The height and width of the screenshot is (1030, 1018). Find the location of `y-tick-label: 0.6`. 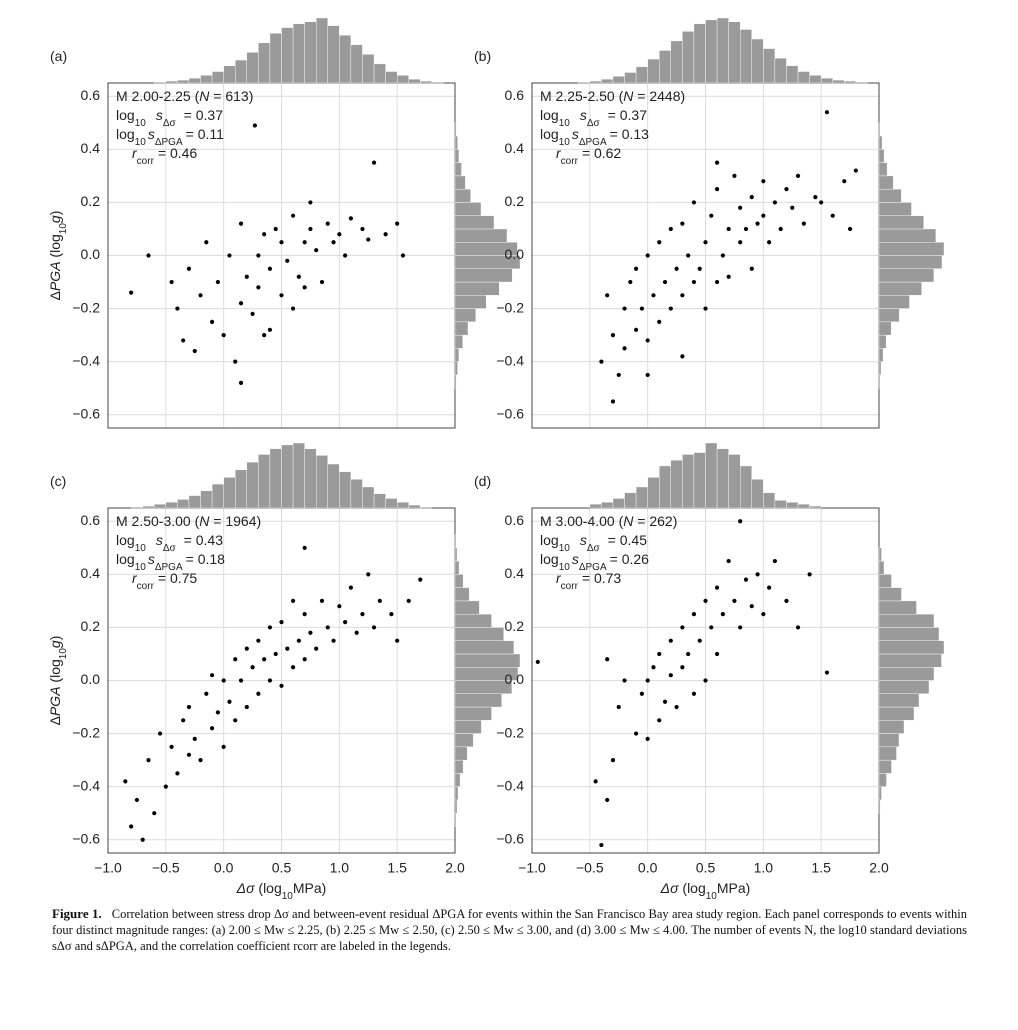

y-tick-label: 0.6 is located at coordinates (515, 520).